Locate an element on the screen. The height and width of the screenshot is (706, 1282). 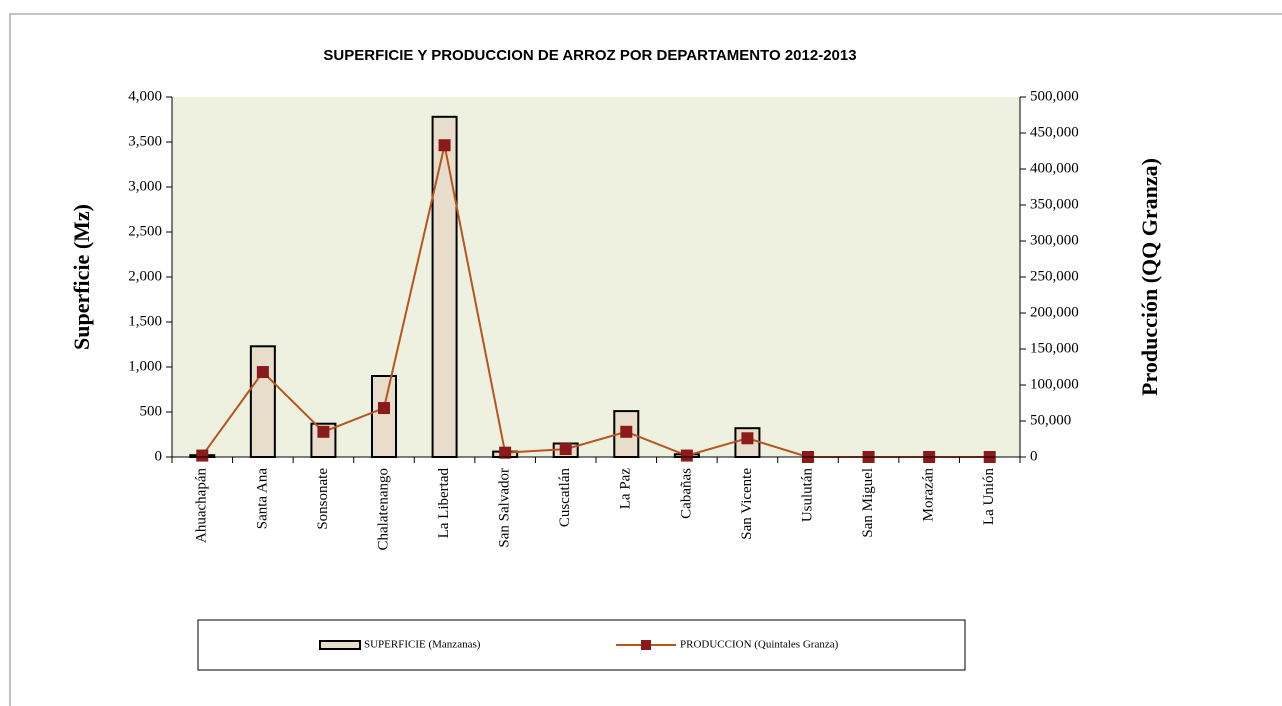
y-tick-label: 1,500 is located at coordinates (145, 321).